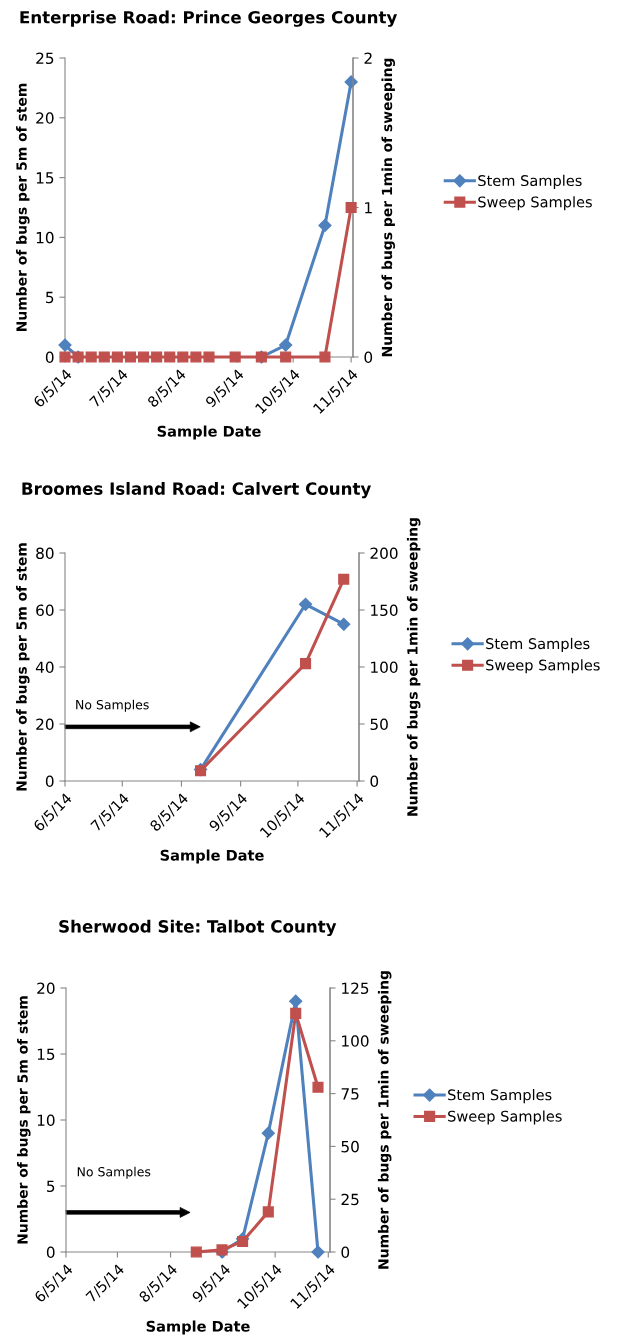 This screenshot has height=1344, width=635. What do you see at coordinates (384, 610) in the screenshot?
I see `y2-tick-label: 150` at bounding box center [384, 610].